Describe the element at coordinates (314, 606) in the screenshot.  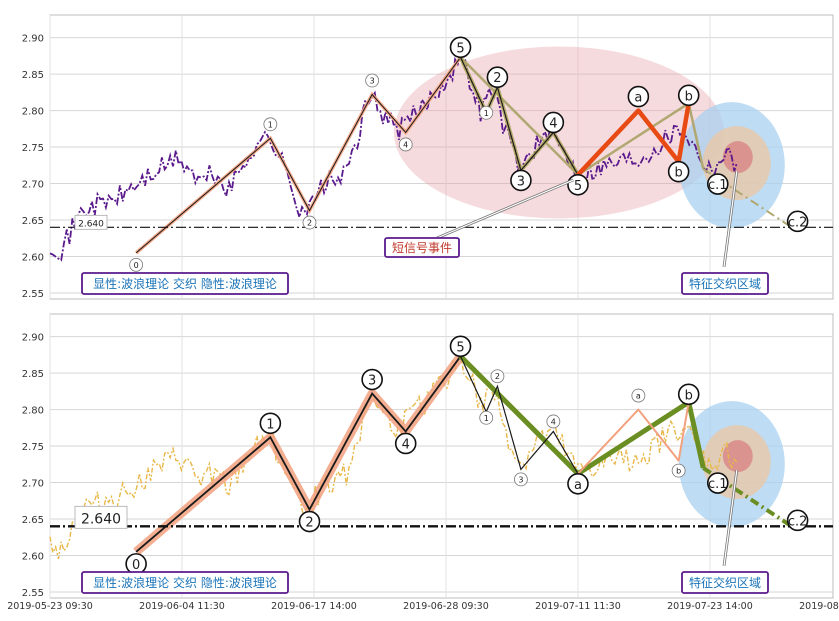
I see `x-tick-label: 2019-06-17 14:00` at that location.